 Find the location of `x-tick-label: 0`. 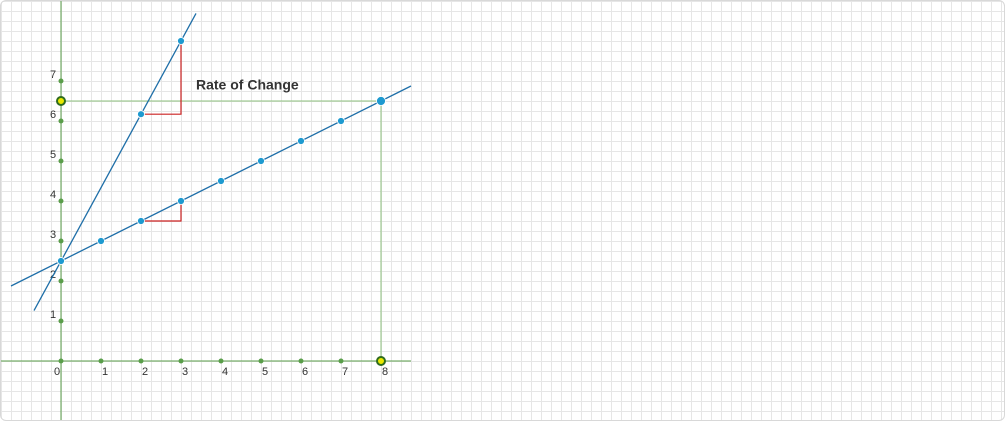

x-tick-label: 0 is located at coordinates (57, 372).